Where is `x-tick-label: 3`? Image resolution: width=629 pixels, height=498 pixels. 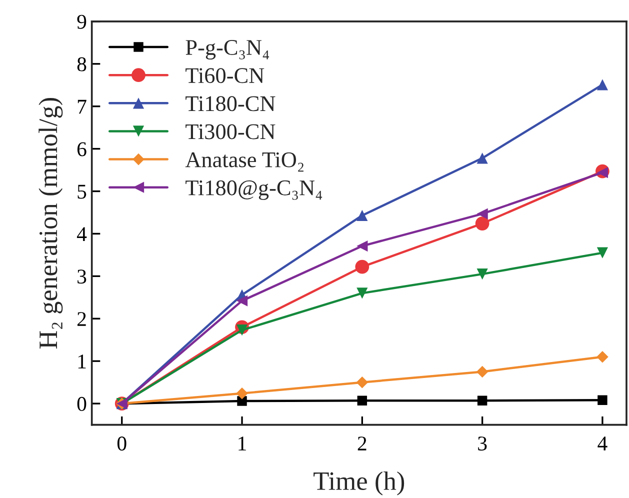 x-tick-label: 3 is located at coordinates (482, 443).